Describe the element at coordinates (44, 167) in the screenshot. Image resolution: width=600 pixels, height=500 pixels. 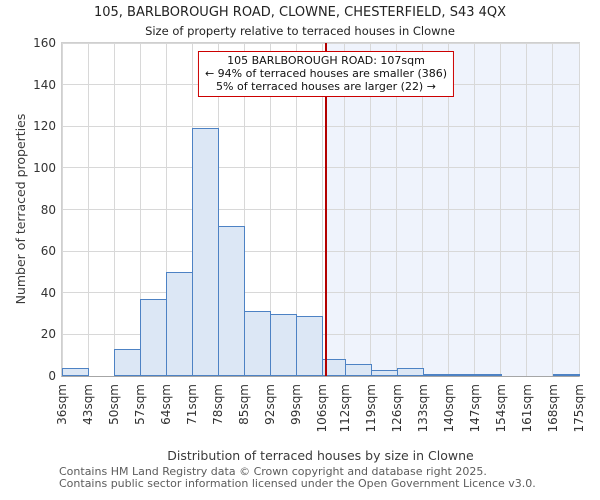
I see `y-tick-label: 100` at that location.